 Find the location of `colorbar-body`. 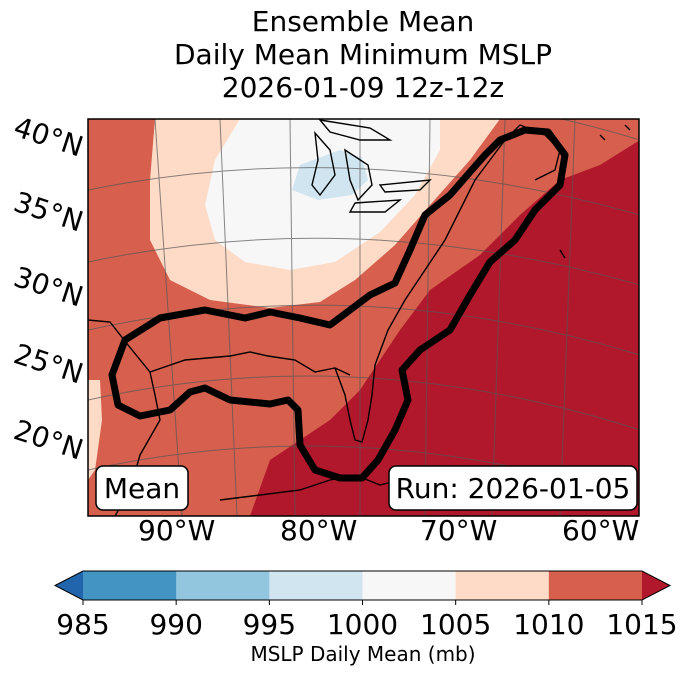

colorbar-body is located at coordinates (362, 585).